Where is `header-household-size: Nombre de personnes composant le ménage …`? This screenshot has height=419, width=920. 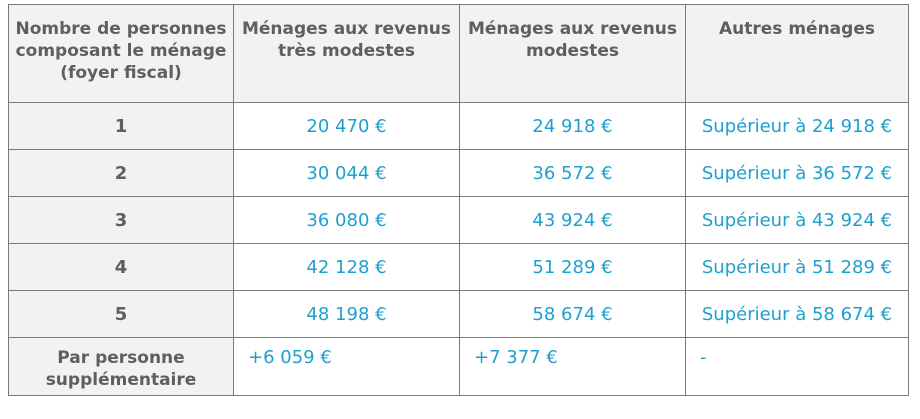 header-household-size: Nombre de personnes composant le ménage … is located at coordinates (121, 53).